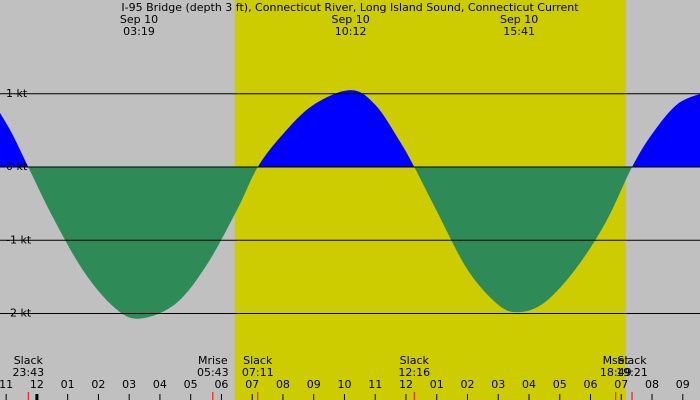 Image resolution: width=700 pixels, height=400 pixels. I want to click on event-label: Mrise, so click(213, 360).